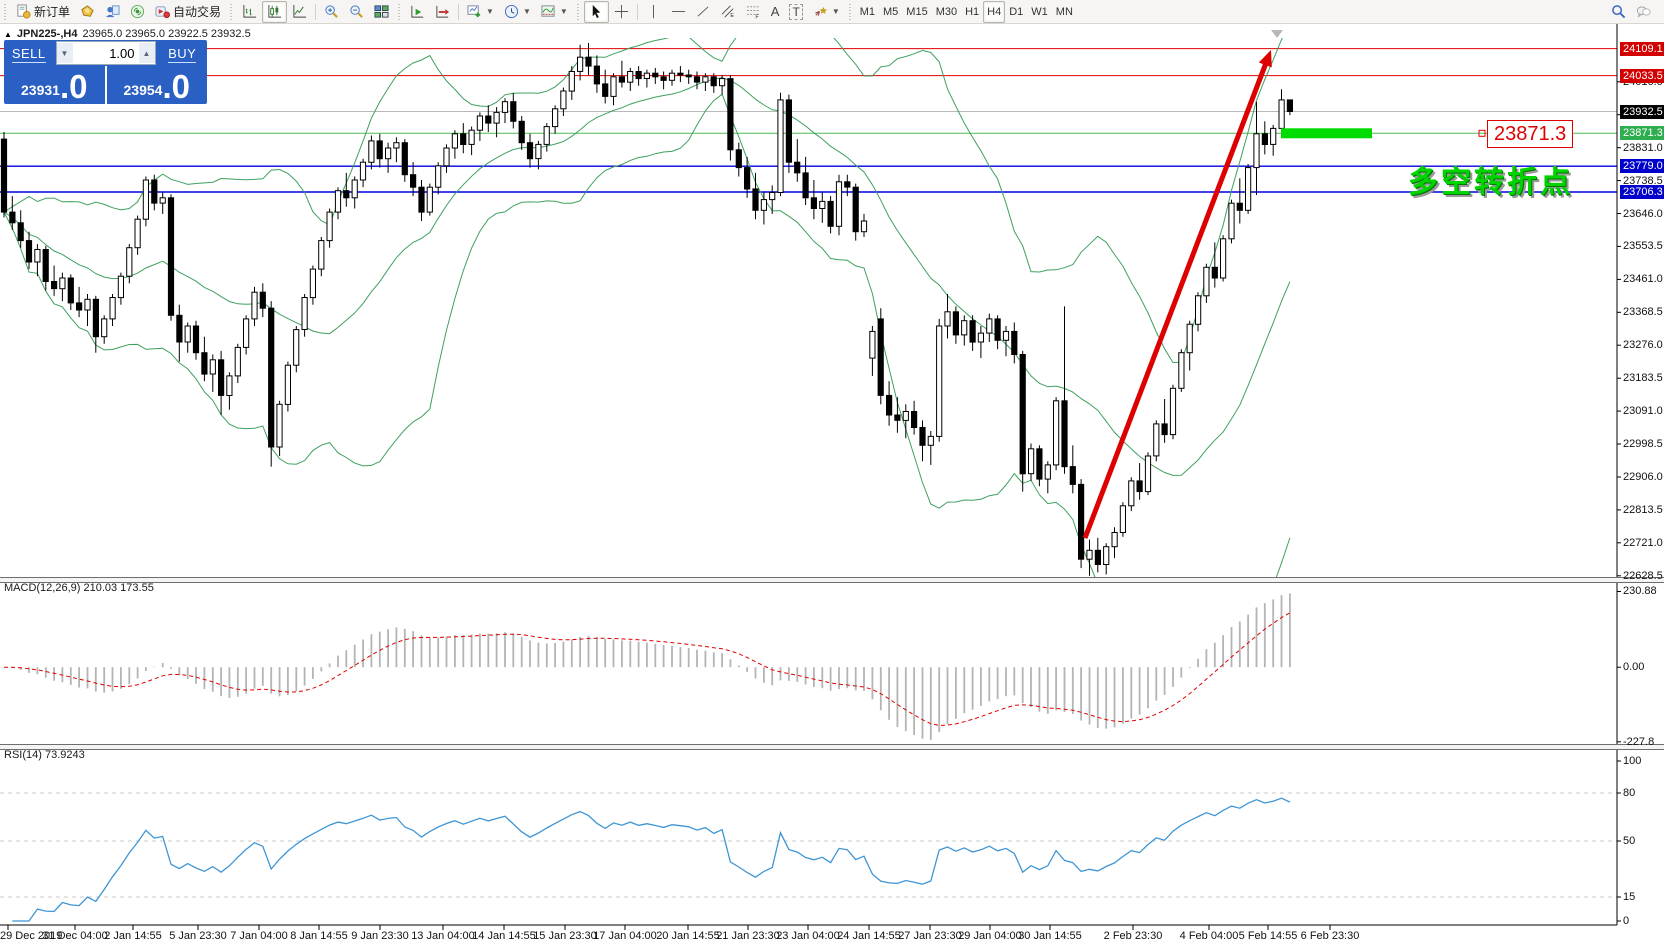 This screenshot has height=949, width=1664. I want to click on new-chart-button: ▼, so click(480, 12).